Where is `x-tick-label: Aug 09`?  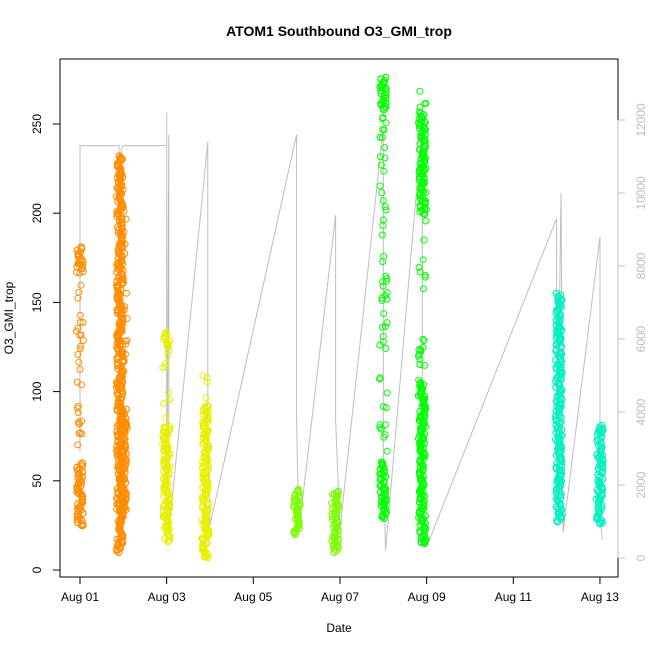
x-tick-label: Aug 09 is located at coordinates (427, 597).